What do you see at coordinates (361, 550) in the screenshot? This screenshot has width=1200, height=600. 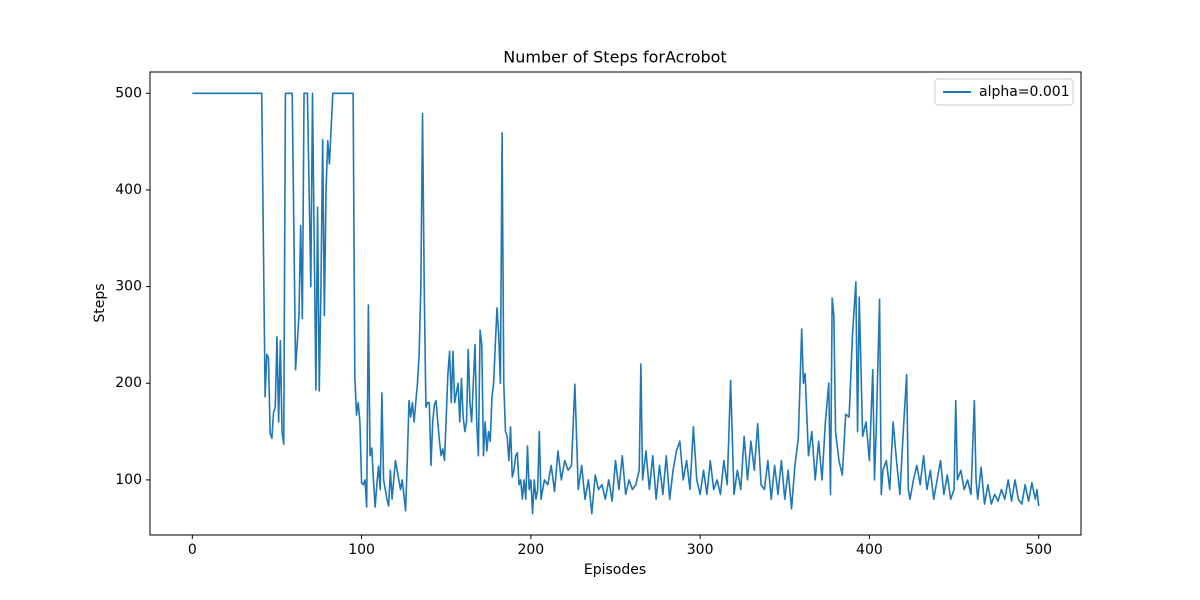 I see `x-tick-label: 100` at bounding box center [361, 550].